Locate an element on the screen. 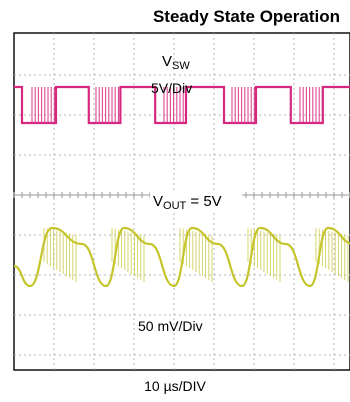 The height and width of the screenshot is (402, 350). vout-label-value: = 5V is located at coordinates (203, 201).